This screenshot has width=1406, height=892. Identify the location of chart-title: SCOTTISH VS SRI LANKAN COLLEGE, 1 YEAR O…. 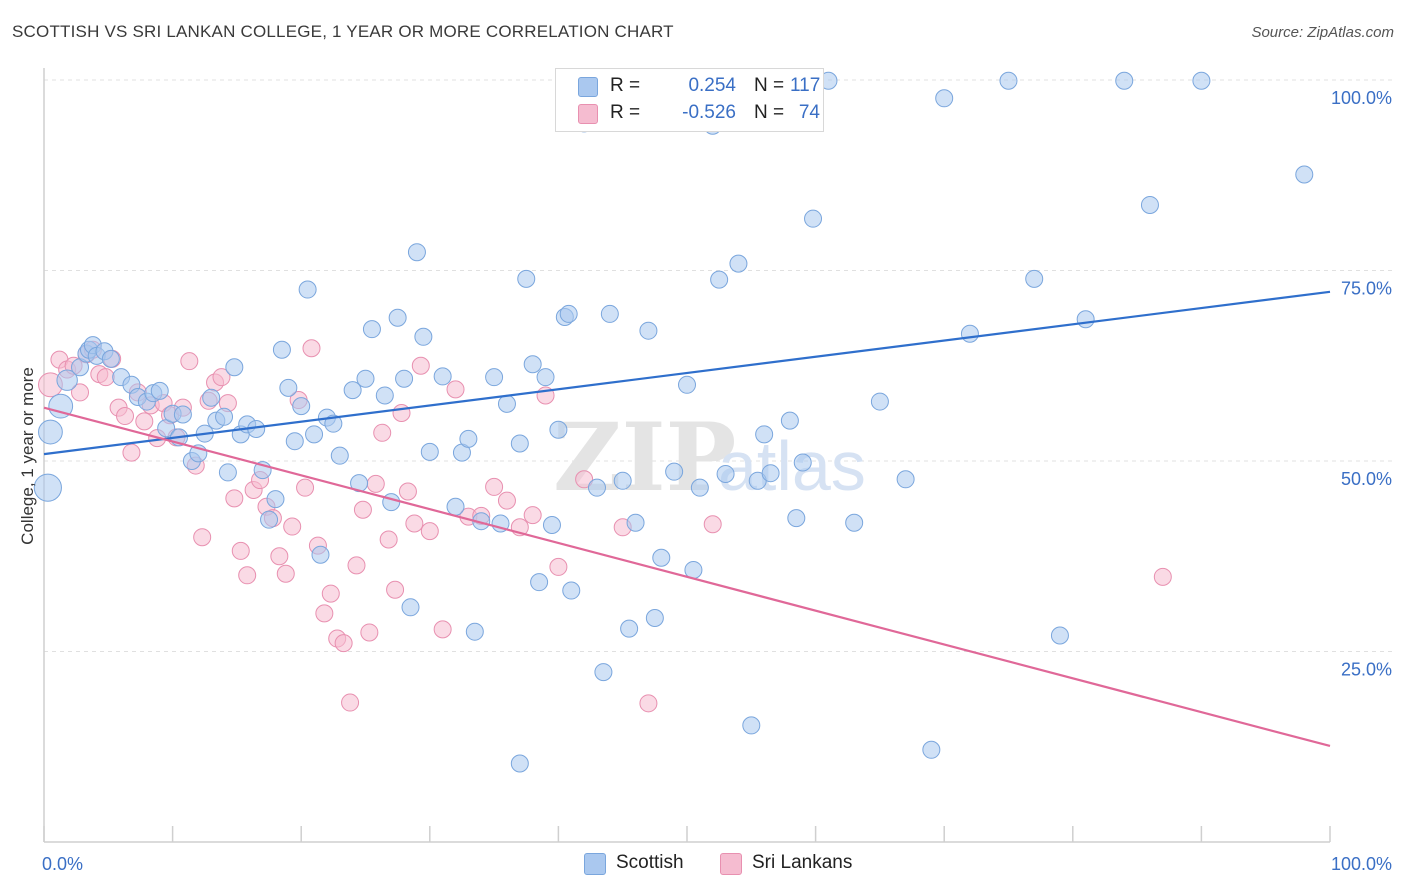
(343, 31).